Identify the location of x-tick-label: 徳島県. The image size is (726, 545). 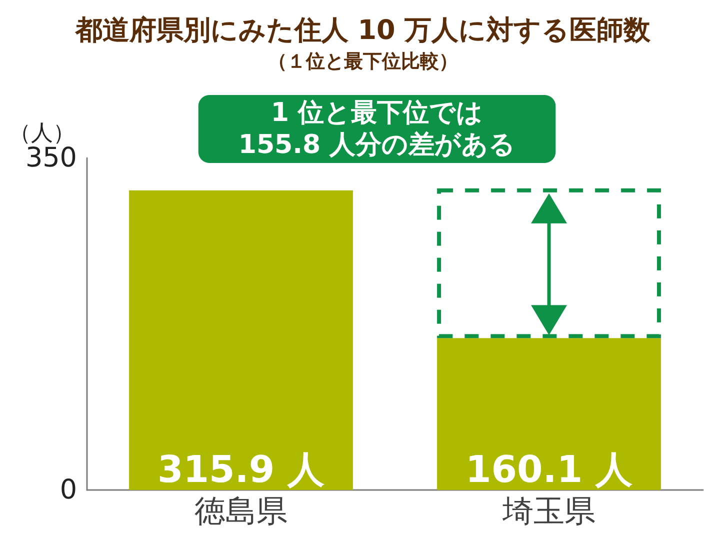
(241, 512).